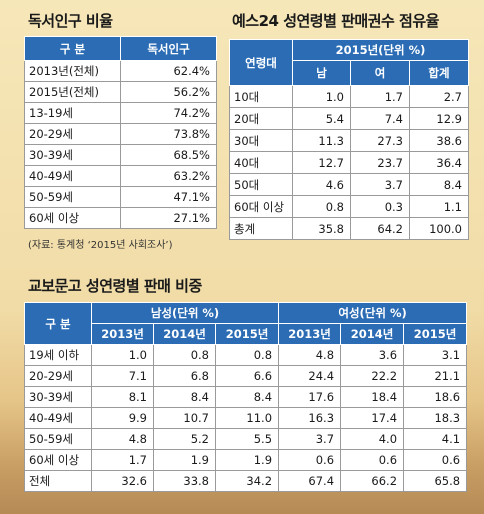 This screenshot has height=514, width=484. What do you see at coordinates (372, 439) in the screenshot?
I see `row-value: 4.0` at bounding box center [372, 439].